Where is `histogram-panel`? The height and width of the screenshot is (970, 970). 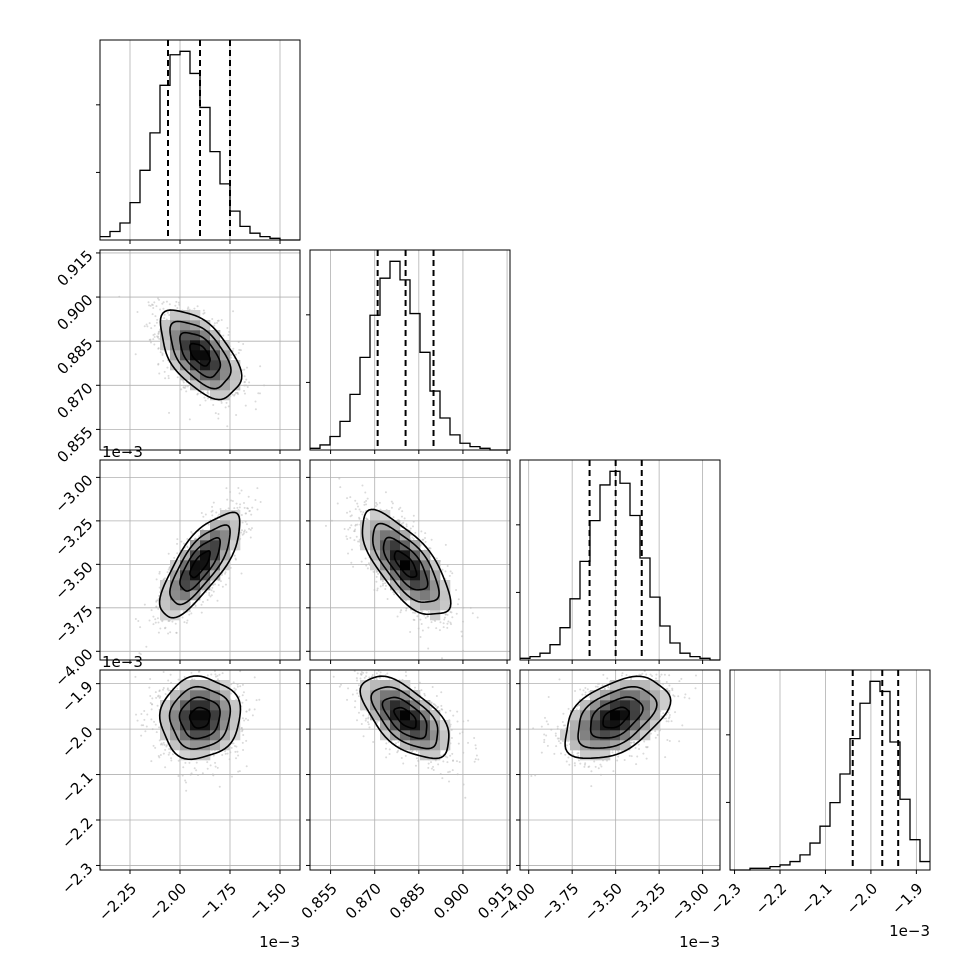 histogram-panel is located at coordinates (618, 561).